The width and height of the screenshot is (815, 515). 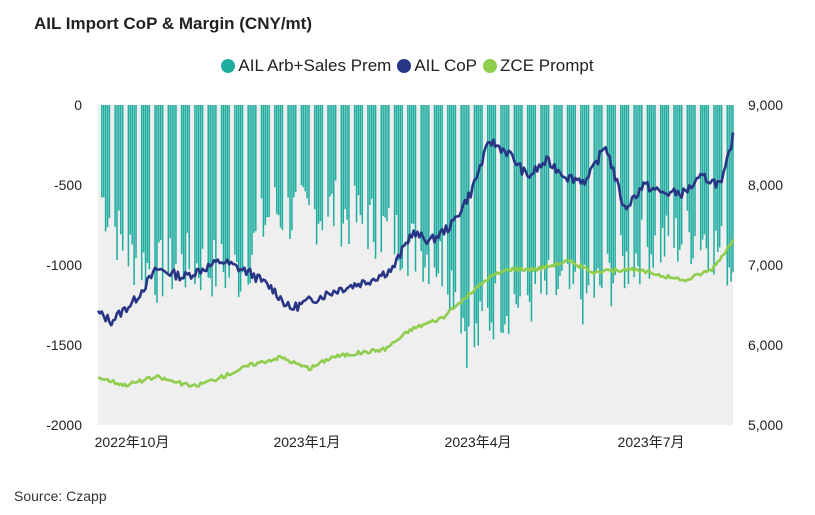 What do you see at coordinates (173, 23) in the screenshot?
I see `chart-title: AIL Import CoP & Margin (CNY/mt)` at bounding box center [173, 23].